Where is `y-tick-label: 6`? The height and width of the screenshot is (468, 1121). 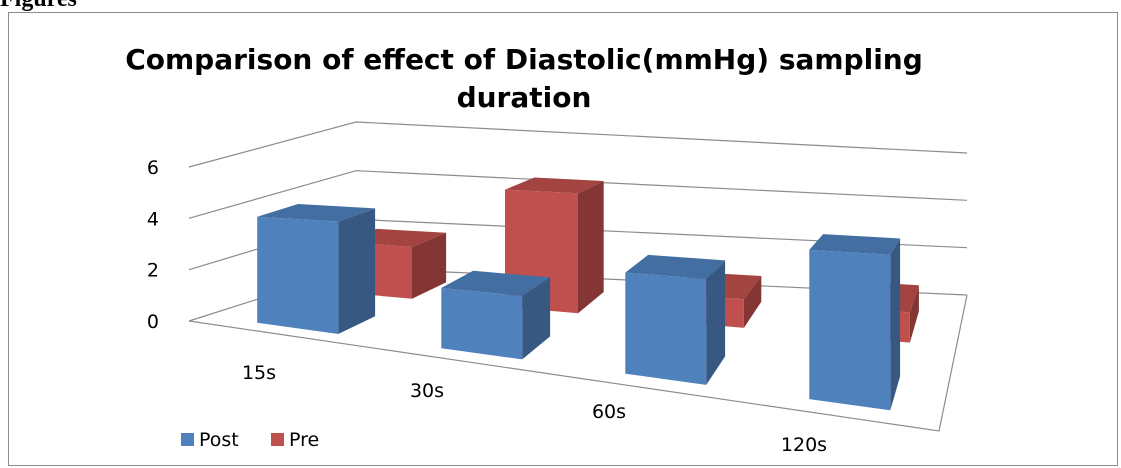
y-tick-label: 6 is located at coordinates (153, 168).